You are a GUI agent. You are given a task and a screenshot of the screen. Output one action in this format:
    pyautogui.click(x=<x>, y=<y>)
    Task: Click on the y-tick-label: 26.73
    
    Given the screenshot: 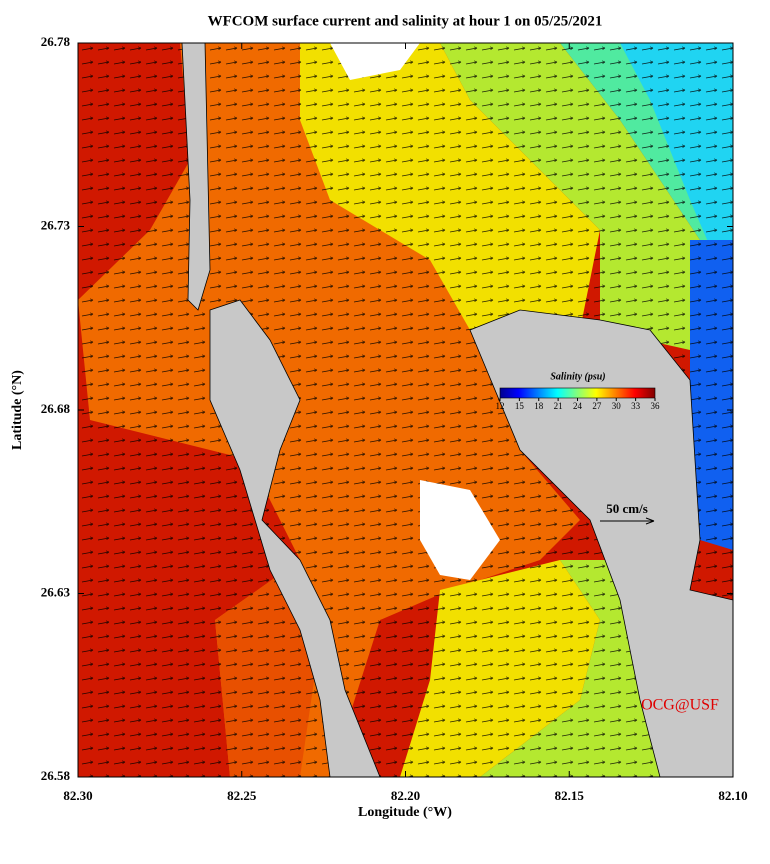 What is the action you would take?
    pyautogui.click(x=56, y=224)
    